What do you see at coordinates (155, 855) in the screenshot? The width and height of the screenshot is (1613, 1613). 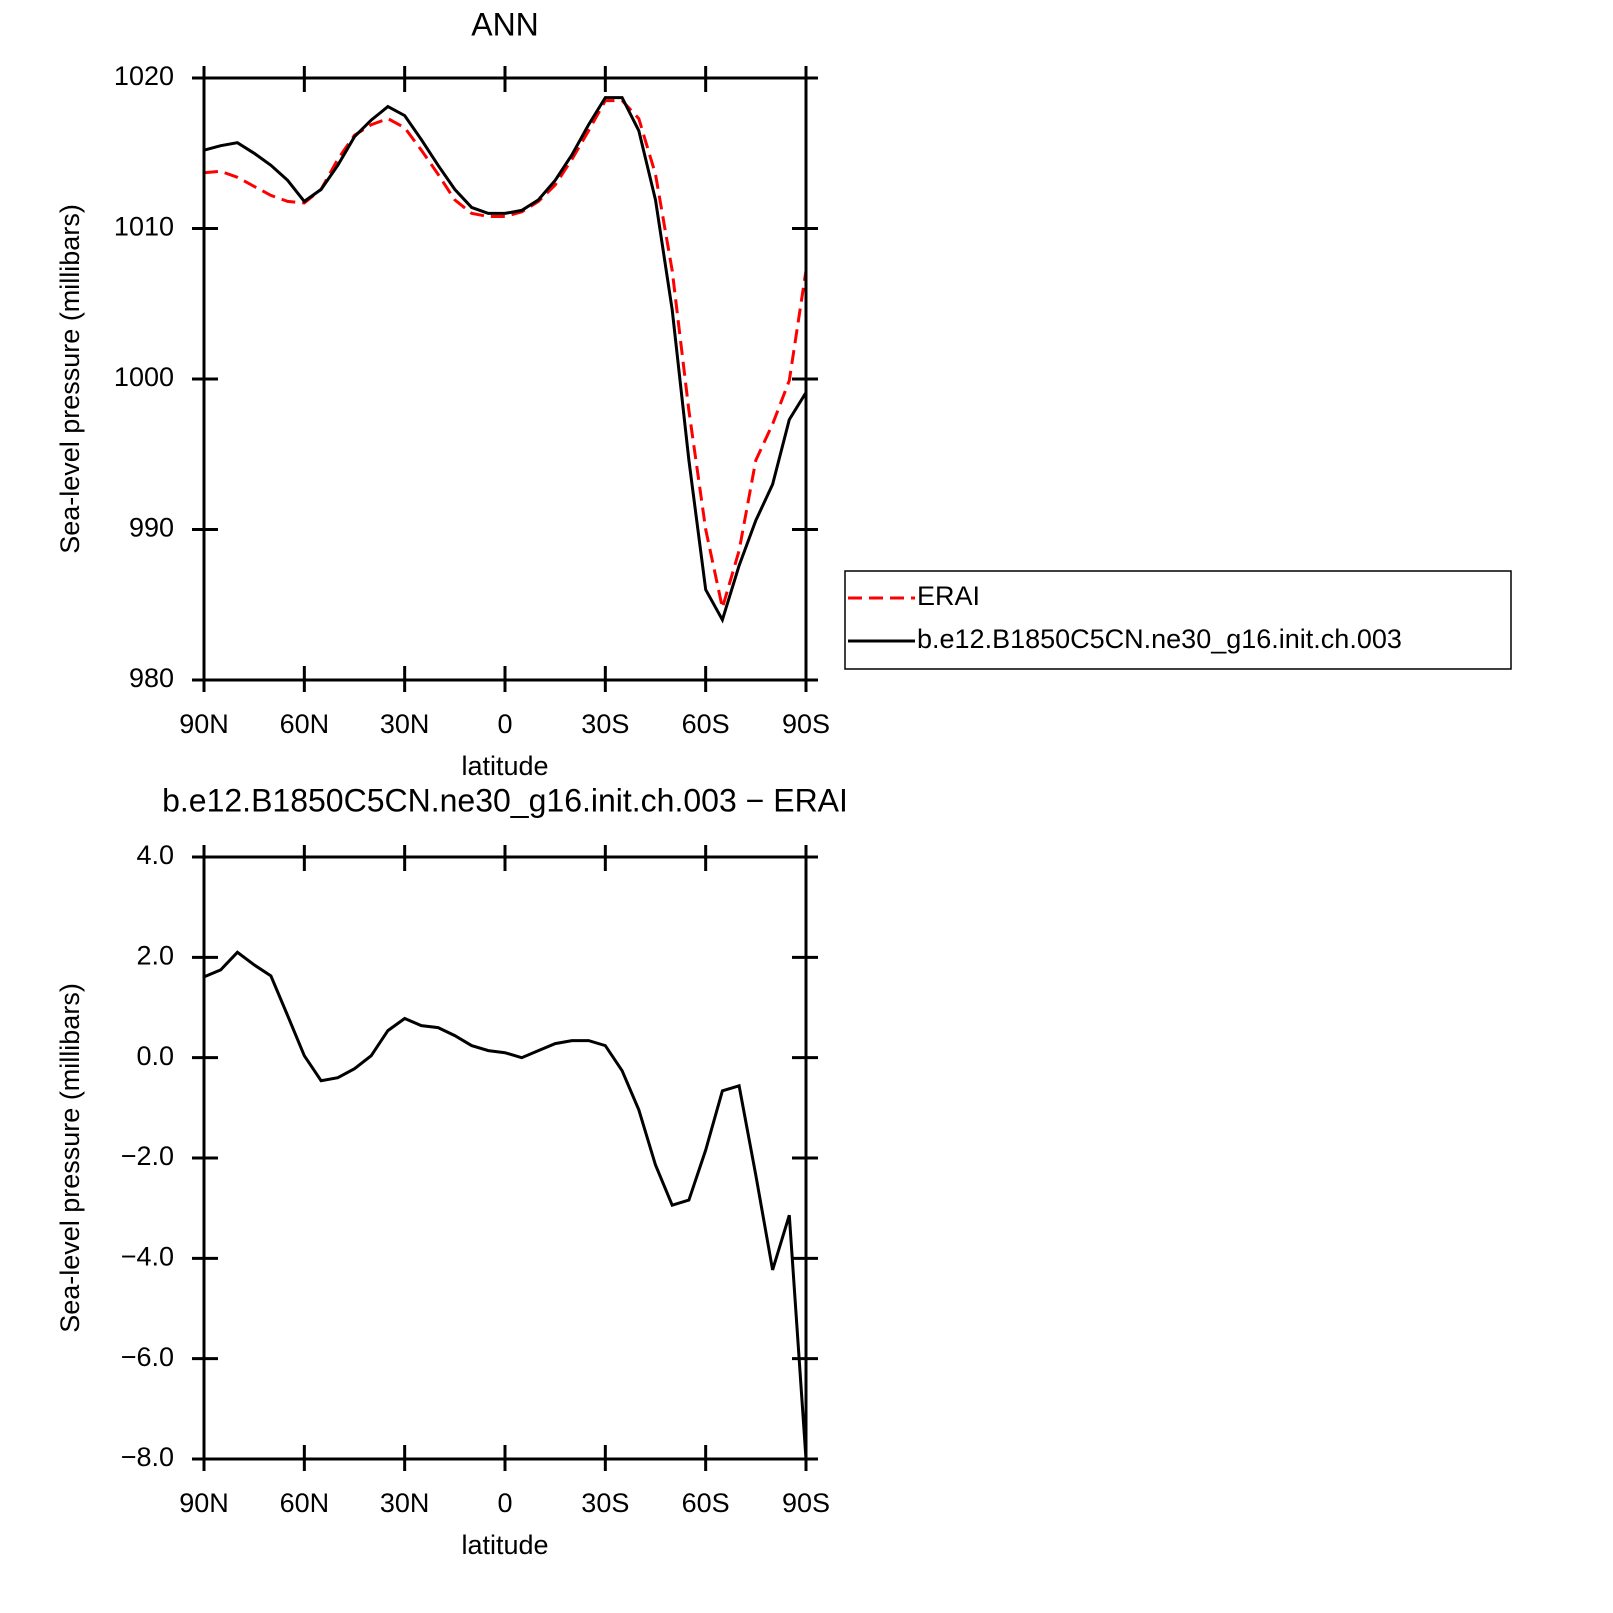 I see `y-tick-label: 4.0` at bounding box center [155, 855].